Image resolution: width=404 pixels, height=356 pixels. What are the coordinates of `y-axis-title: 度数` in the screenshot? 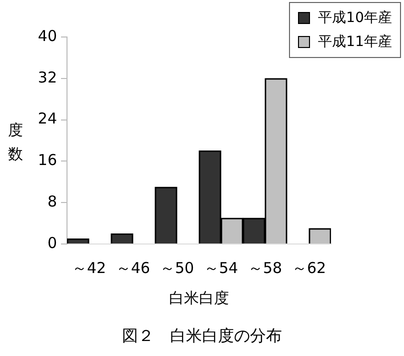 It's located at (16, 142).